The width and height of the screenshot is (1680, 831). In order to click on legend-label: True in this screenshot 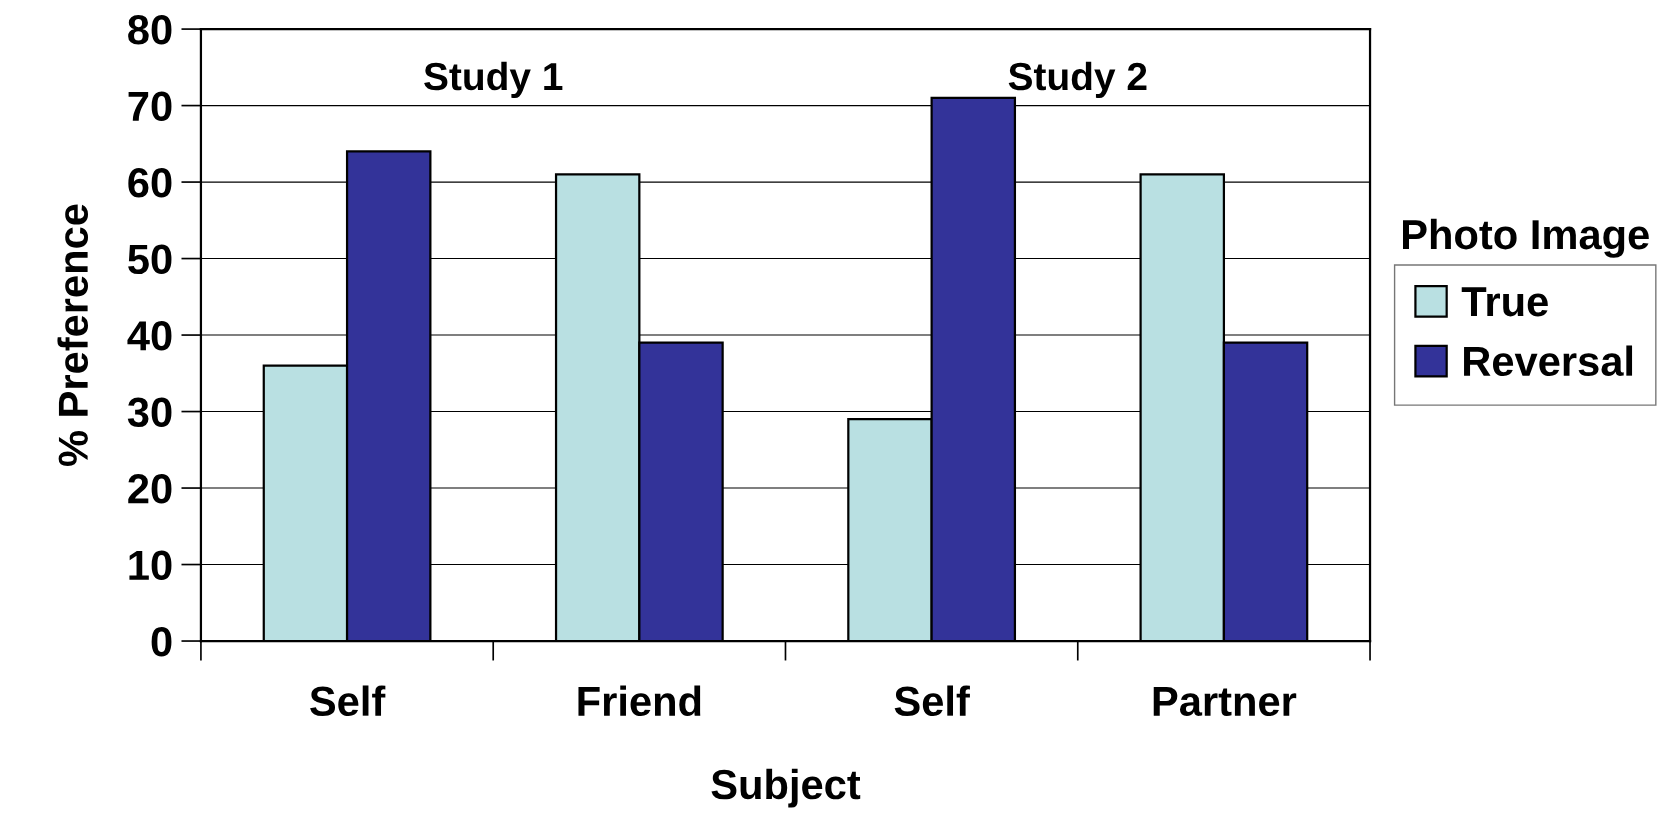, I will do `click(1504, 302)`.